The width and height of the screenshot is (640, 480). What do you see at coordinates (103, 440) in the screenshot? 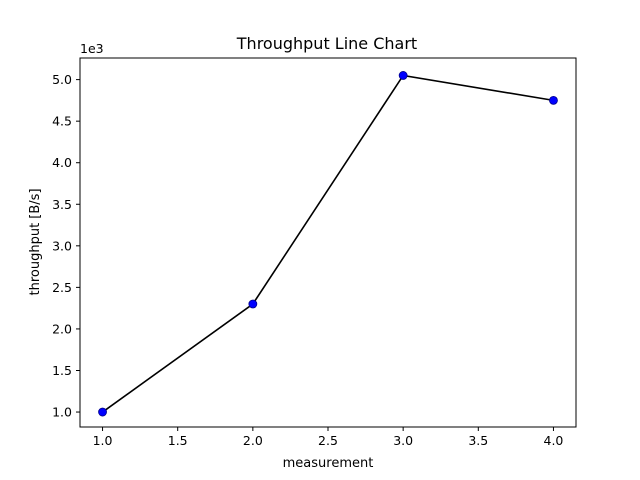
I see `x-tick-label: 1.0` at bounding box center [103, 440].